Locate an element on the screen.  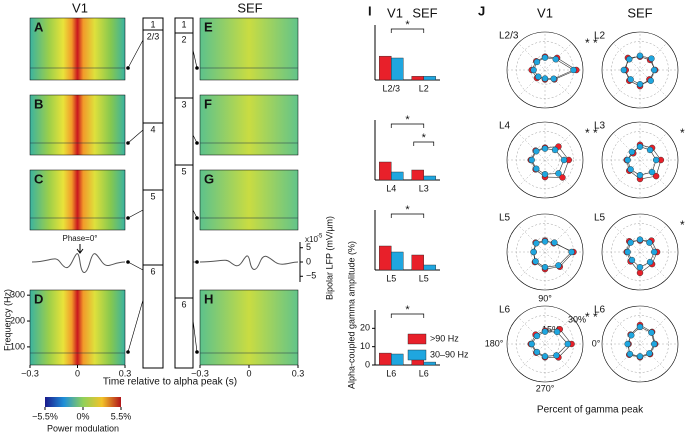
r-tick-label: 15% is located at coordinates (551, 329).